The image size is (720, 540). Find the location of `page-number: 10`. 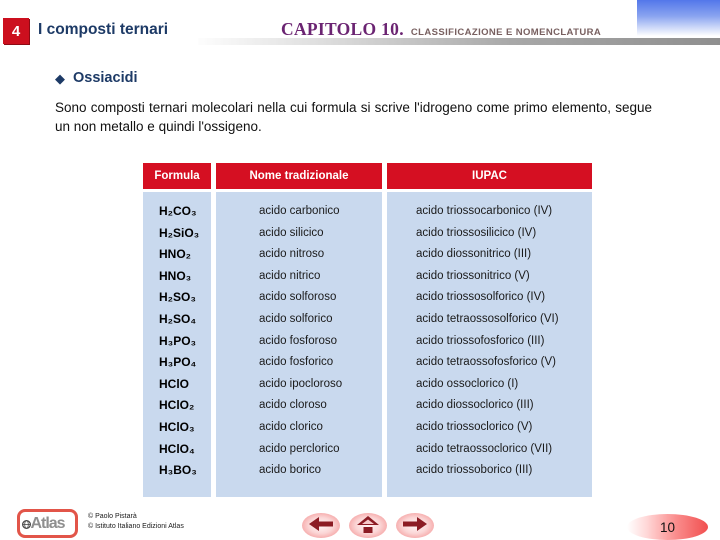

page-number: 10 is located at coordinates (667, 527).